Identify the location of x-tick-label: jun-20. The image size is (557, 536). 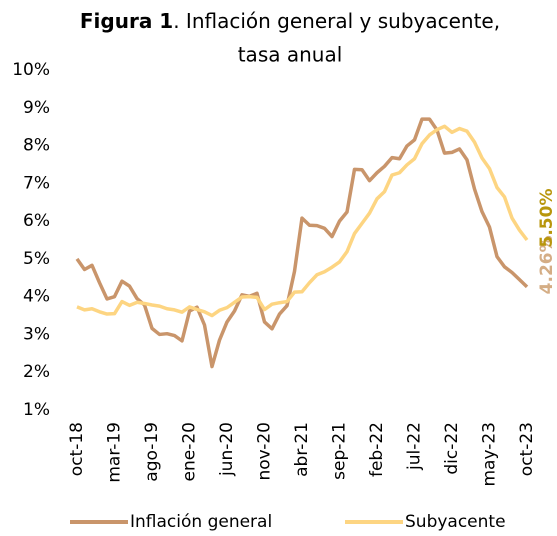
(227, 449).